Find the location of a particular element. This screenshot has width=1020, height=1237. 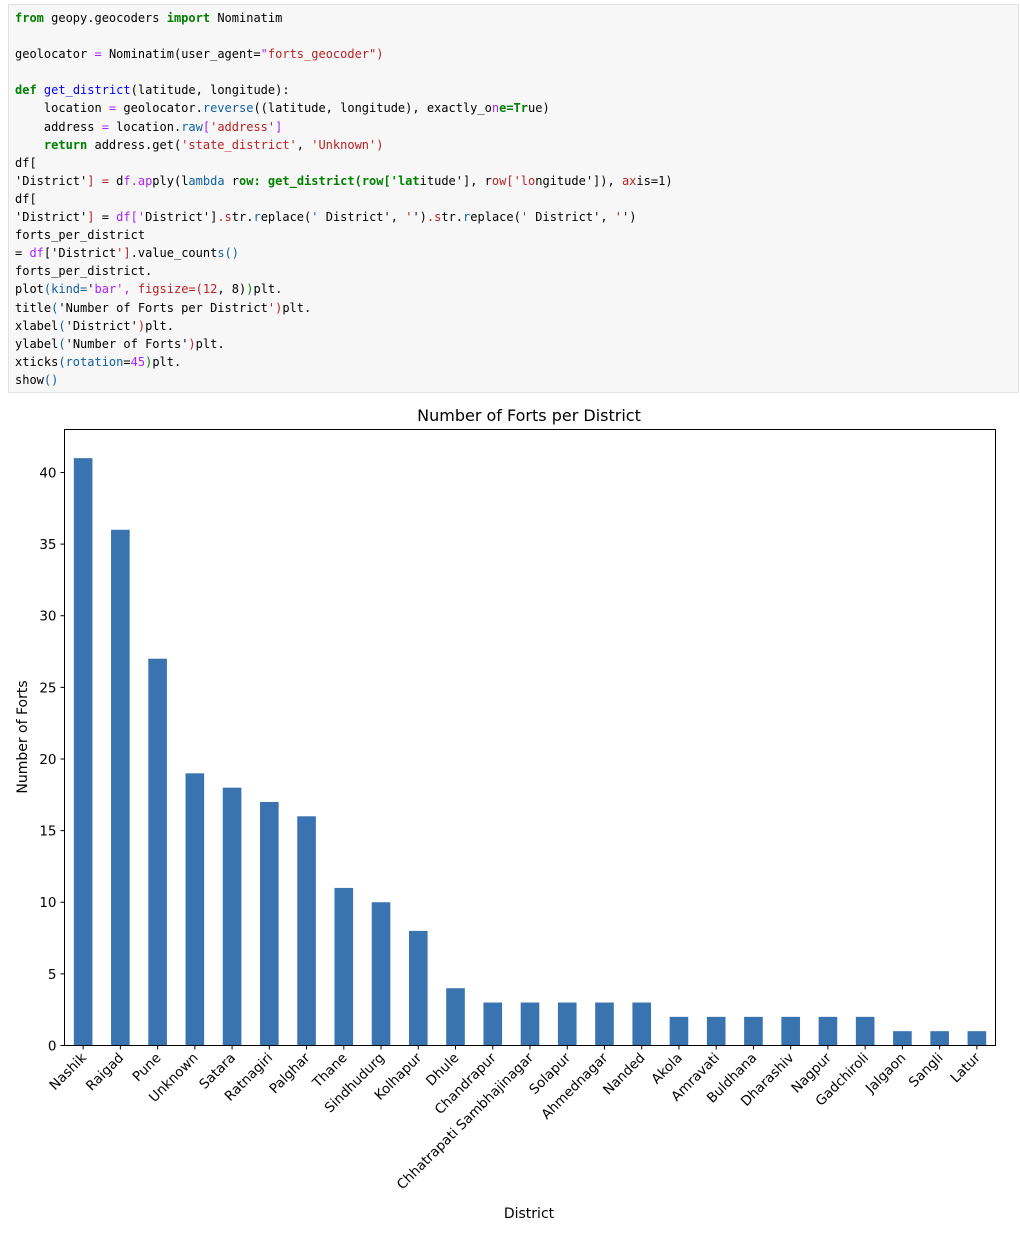

x-tick-label: Chhatrapati Sambhajinagar is located at coordinates (465, 1121).